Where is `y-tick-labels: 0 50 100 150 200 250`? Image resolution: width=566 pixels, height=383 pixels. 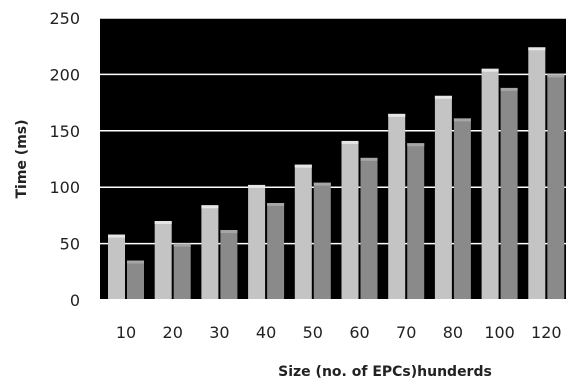 y-tick-labels: 0 50 100 150 200 250 is located at coordinates (64, 159).